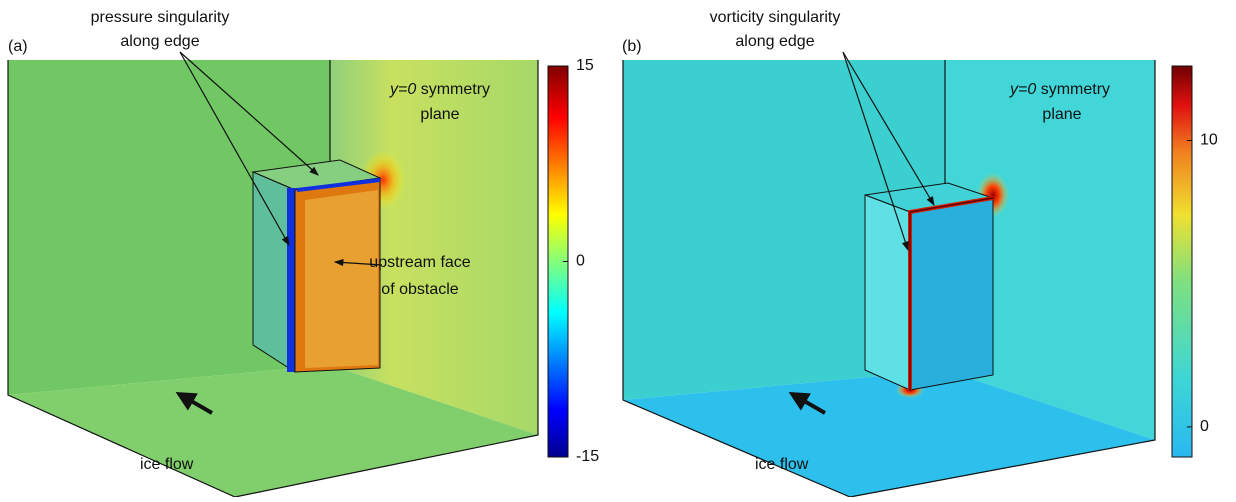 Image resolution: width=1236 pixels, height=502 pixels. What do you see at coordinates (587, 456) in the screenshot?
I see `colorbar-tick-label: -15` at bounding box center [587, 456].